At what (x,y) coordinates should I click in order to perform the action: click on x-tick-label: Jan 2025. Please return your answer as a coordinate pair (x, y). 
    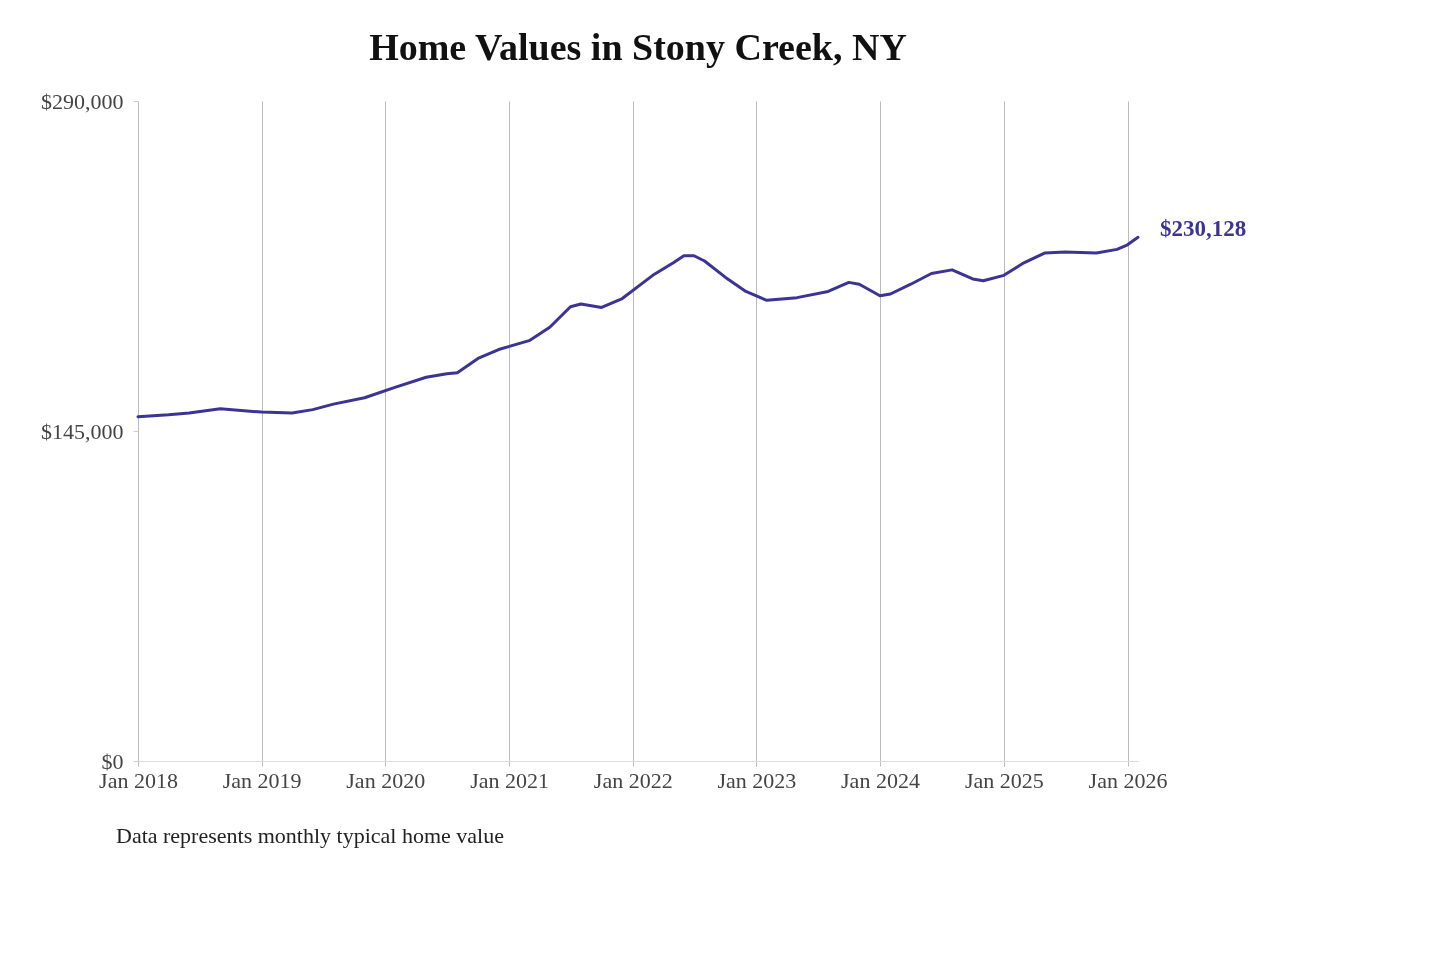
    Looking at the image, I should click on (1004, 780).